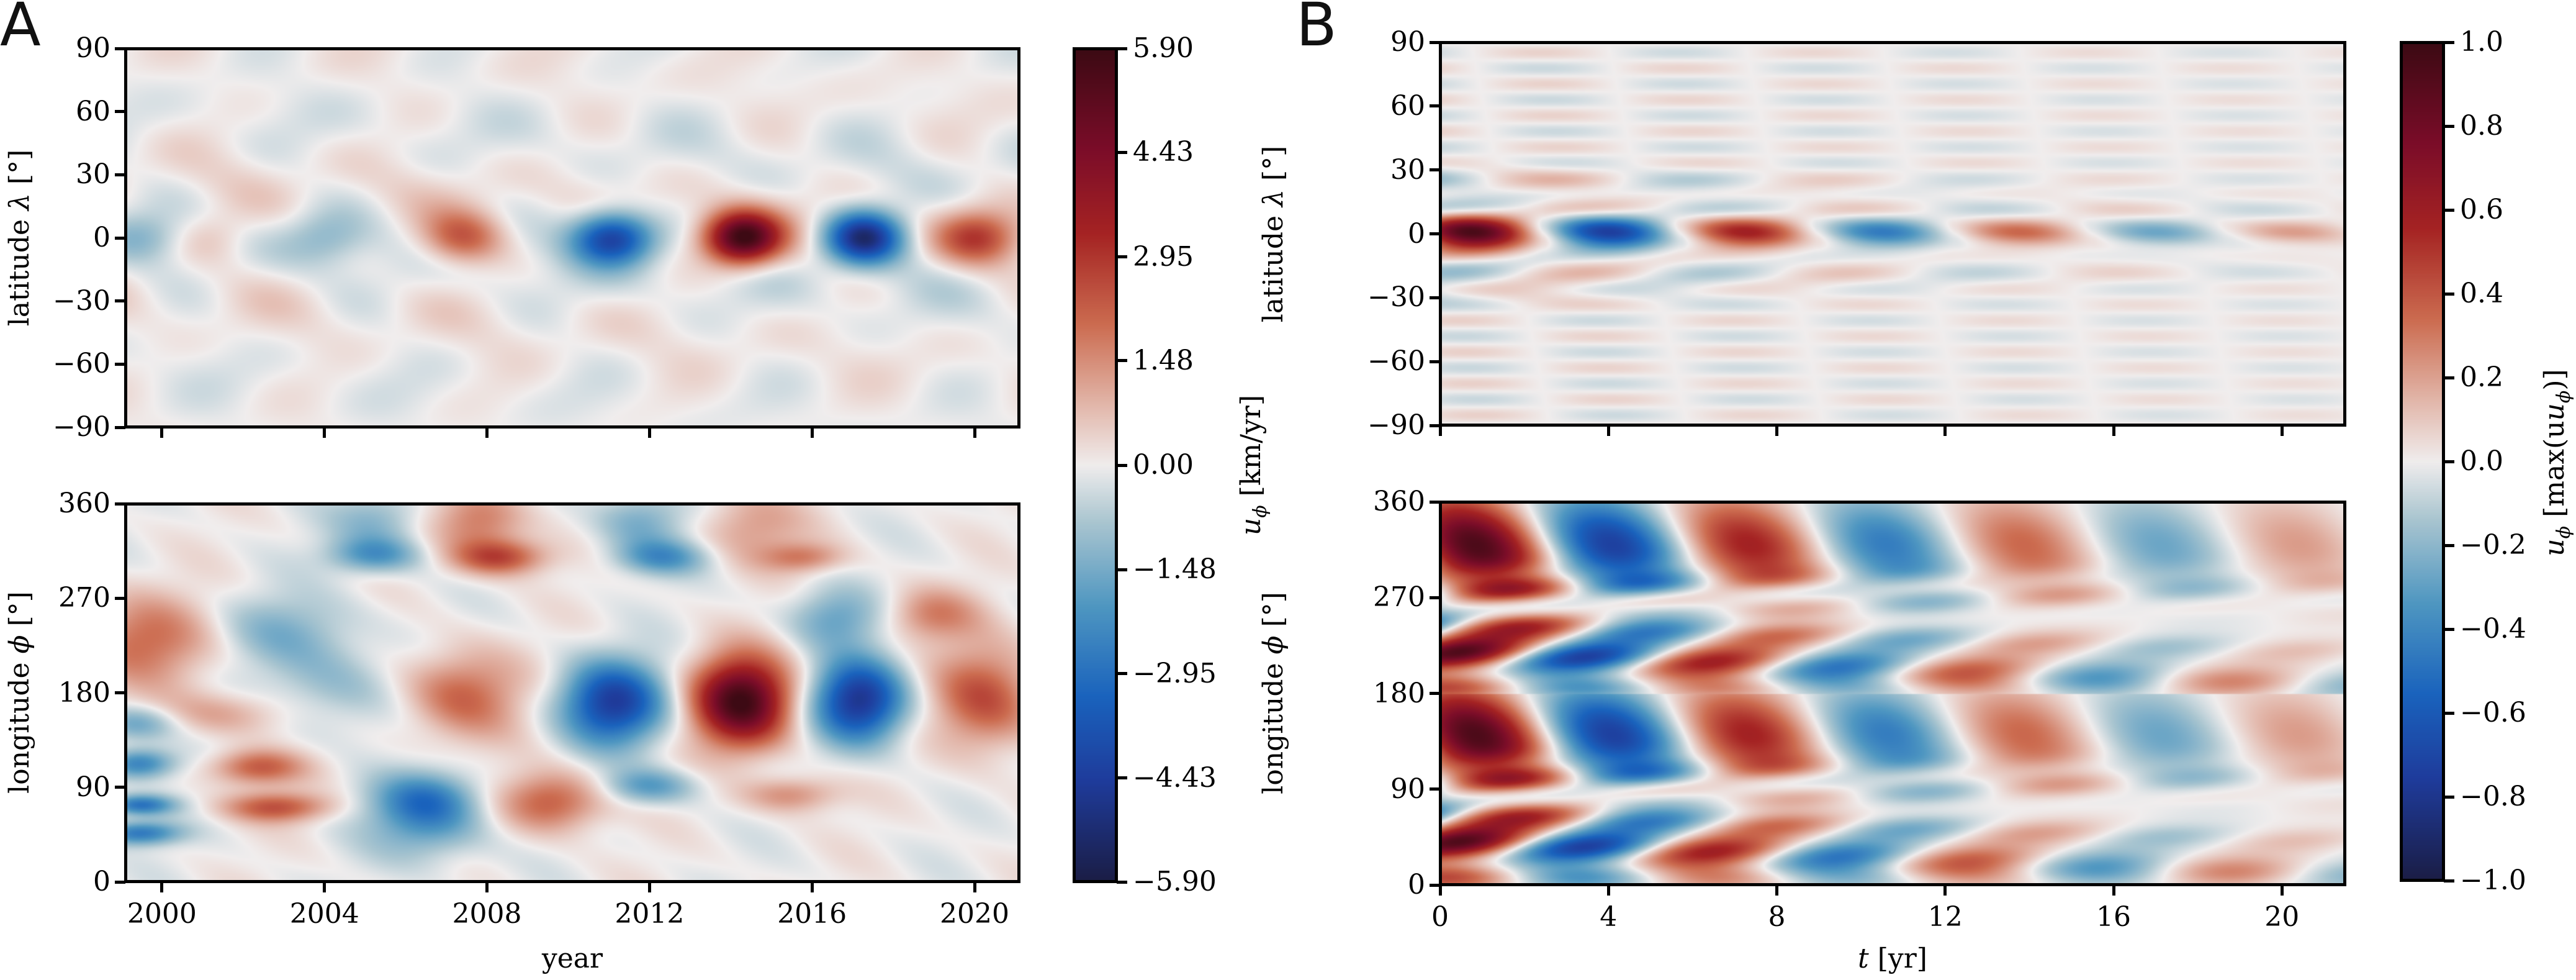 The width and height of the screenshot is (2576, 980). Describe the element at coordinates (572, 238) in the screenshot. I see `heatmap-a-latitude-image` at that location.